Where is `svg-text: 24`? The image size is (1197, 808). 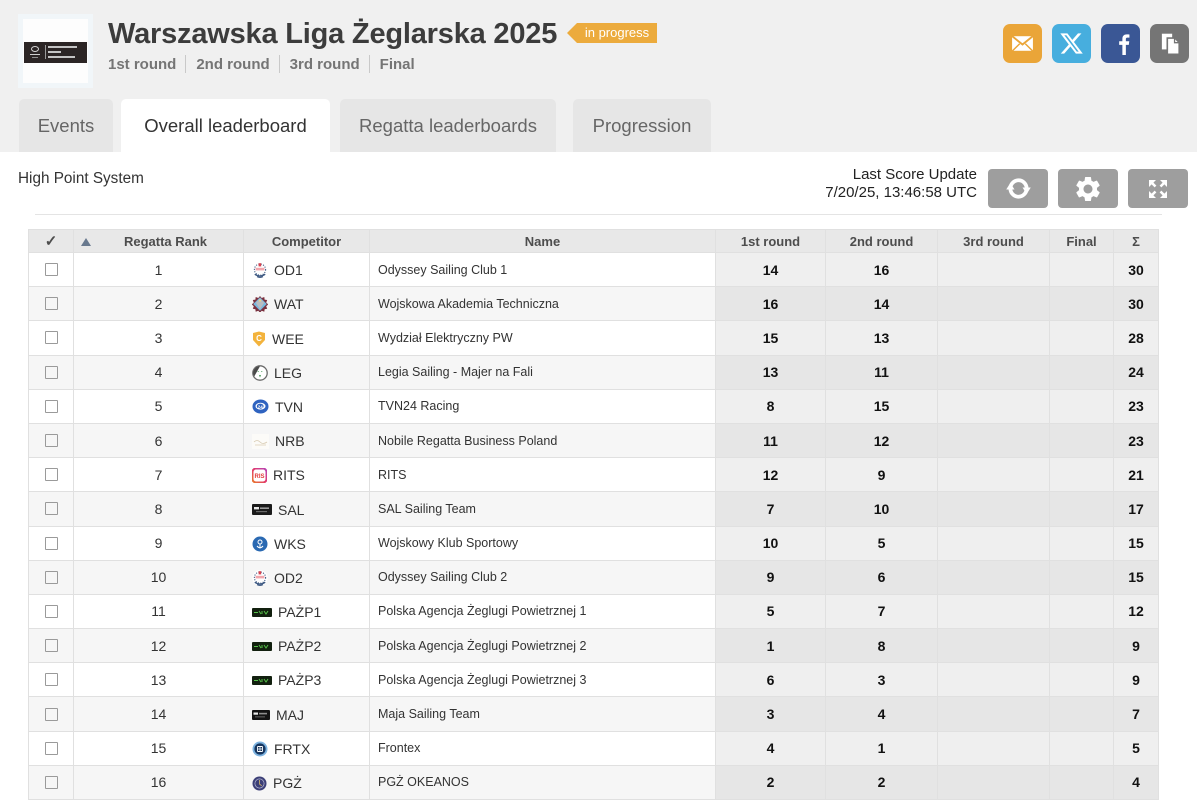 svg-text: 24 is located at coordinates (261, 407).